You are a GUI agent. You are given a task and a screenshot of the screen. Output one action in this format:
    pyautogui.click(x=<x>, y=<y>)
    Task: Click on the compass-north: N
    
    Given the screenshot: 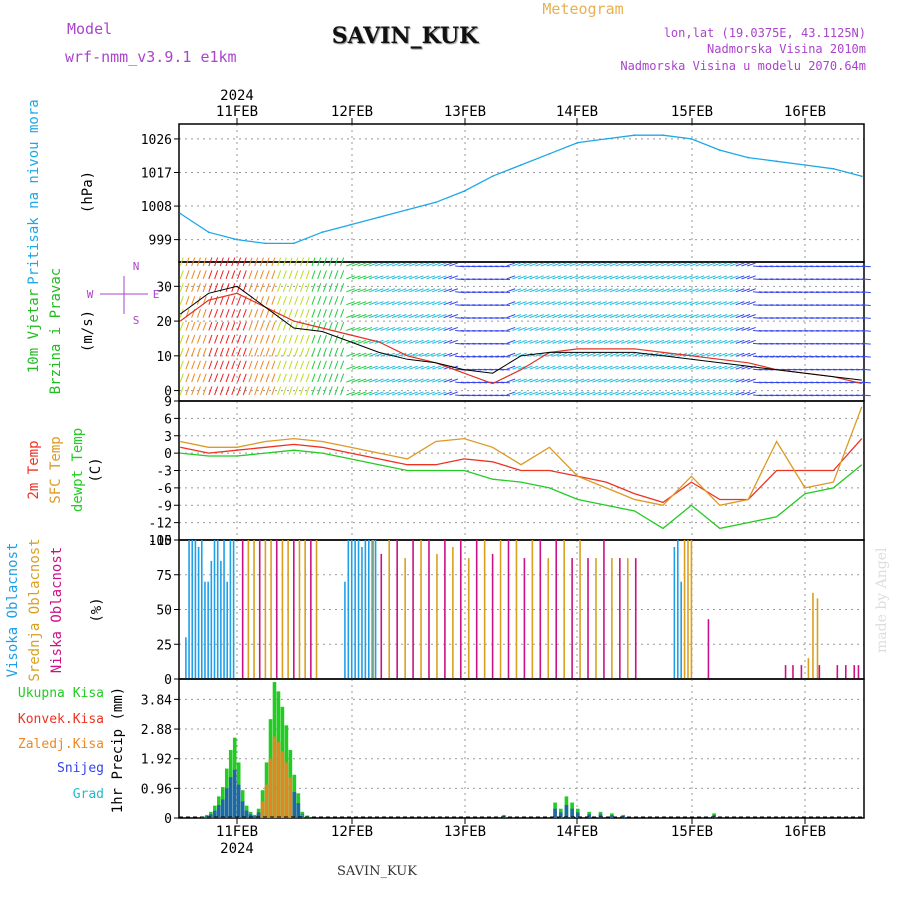 What is the action you would take?
    pyautogui.click(x=136, y=266)
    